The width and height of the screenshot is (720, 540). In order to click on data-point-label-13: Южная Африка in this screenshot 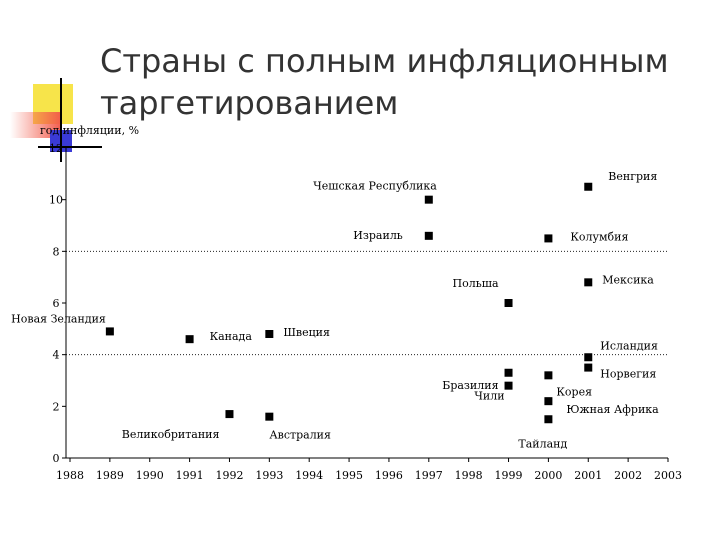, I will do `click(612, 409)`.